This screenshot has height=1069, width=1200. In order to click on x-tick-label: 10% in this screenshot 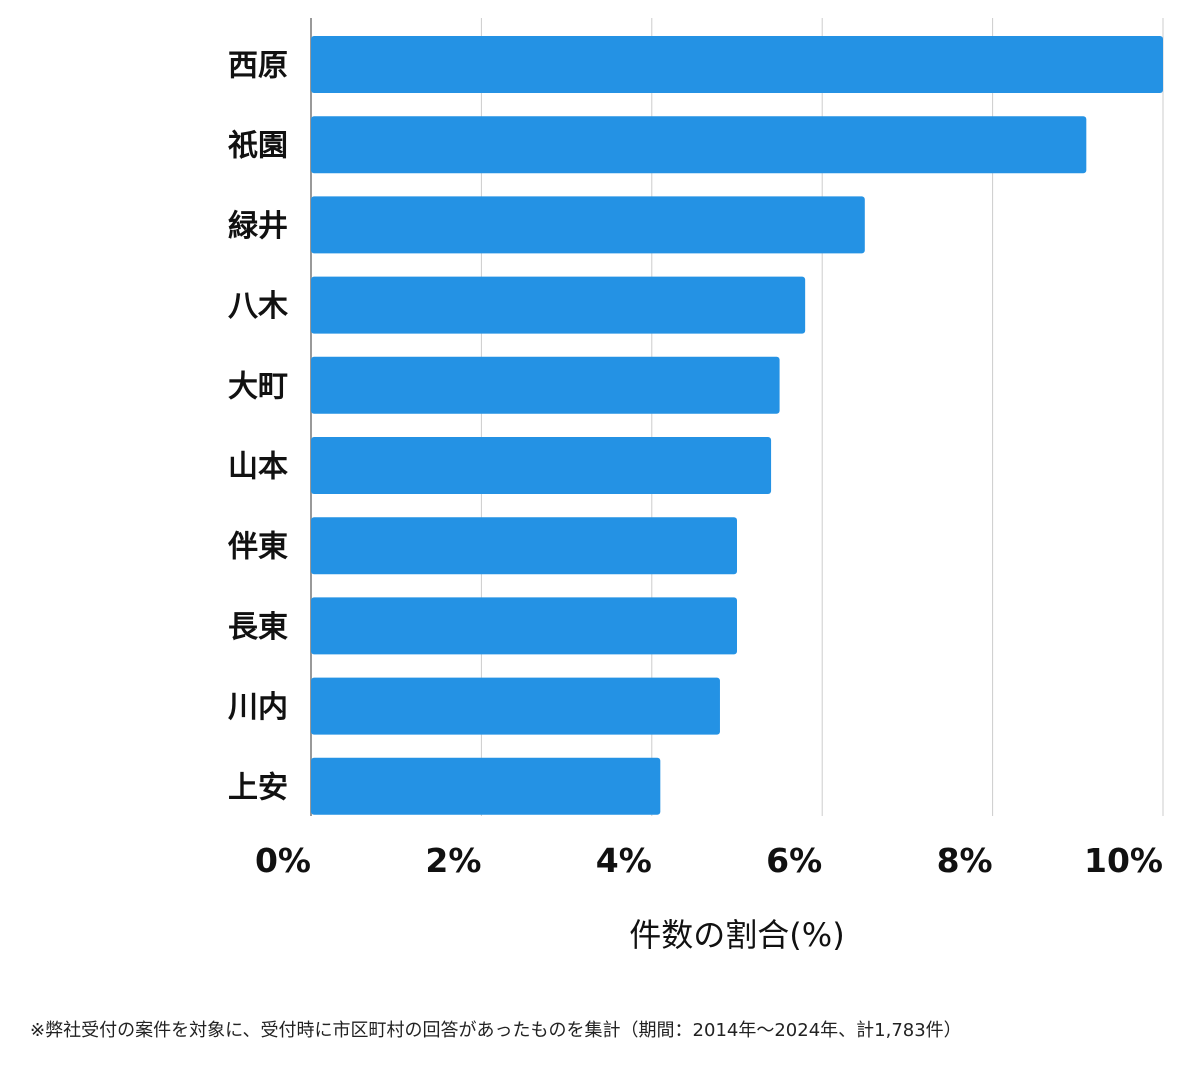, I will do `click(1123, 860)`.